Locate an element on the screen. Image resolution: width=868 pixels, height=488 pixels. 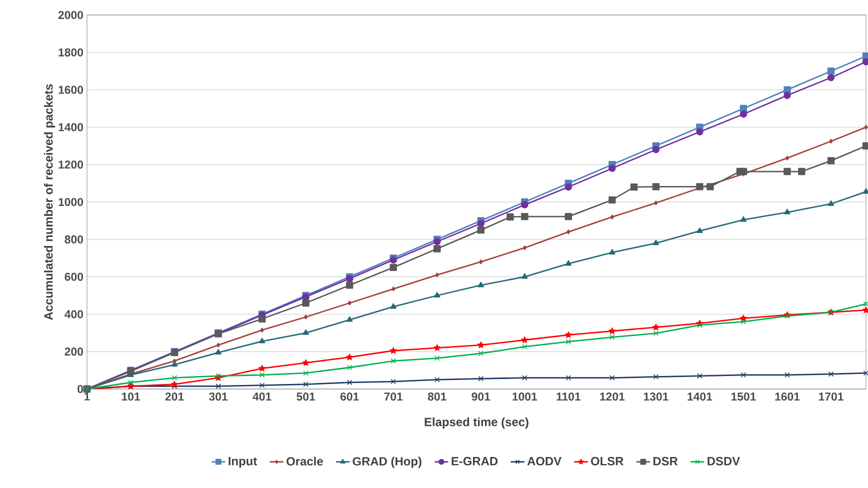
x-tick-label: 901 is located at coordinates (481, 396).